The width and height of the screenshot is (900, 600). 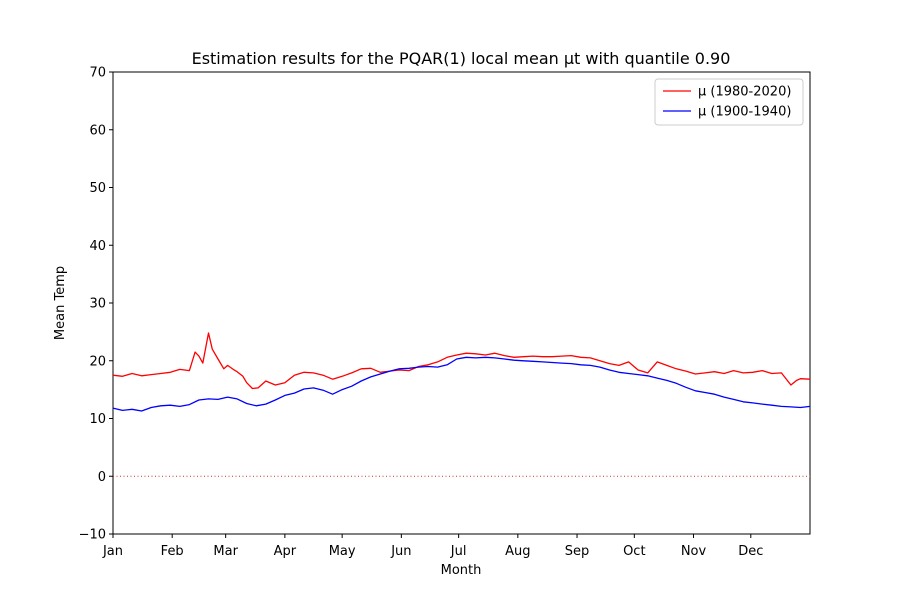 I want to click on x-tick-label: Sep, so click(x=577, y=551).